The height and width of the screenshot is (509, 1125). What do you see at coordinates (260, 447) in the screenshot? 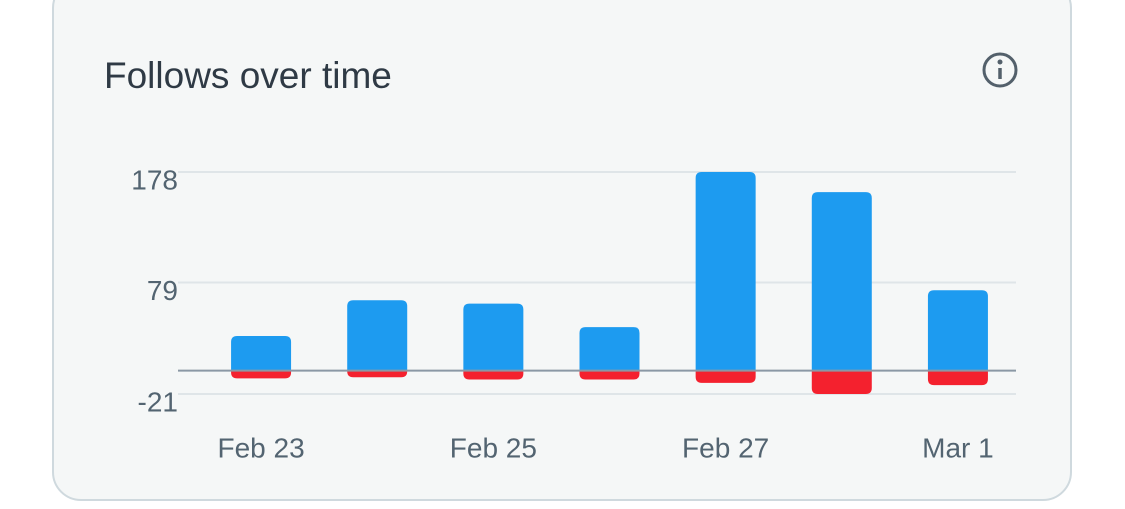
I see `x-tick-label: Feb 23` at bounding box center [260, 447].